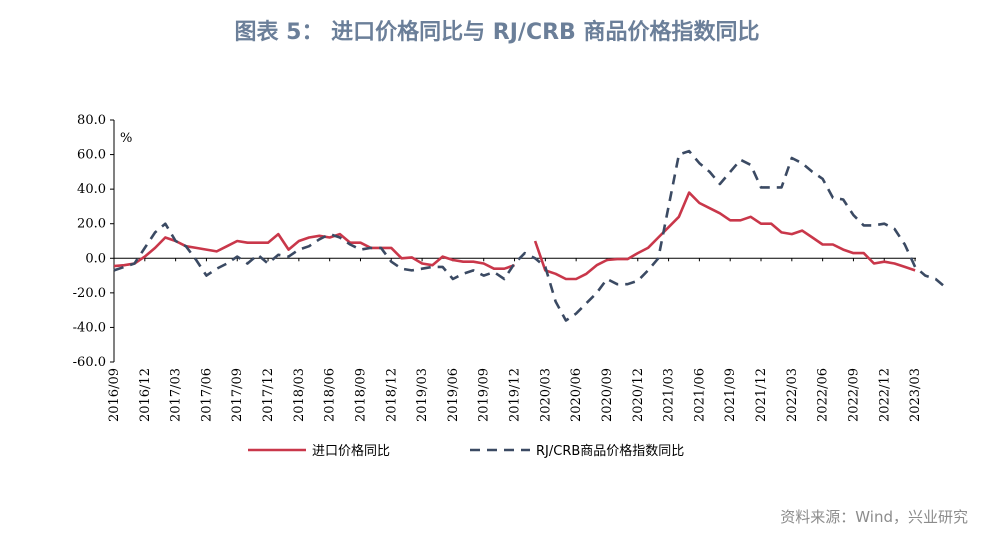 The width and height of the screenshot is (994, 544). I want to click on y-tick-label: 20.0, so click(91, 224).